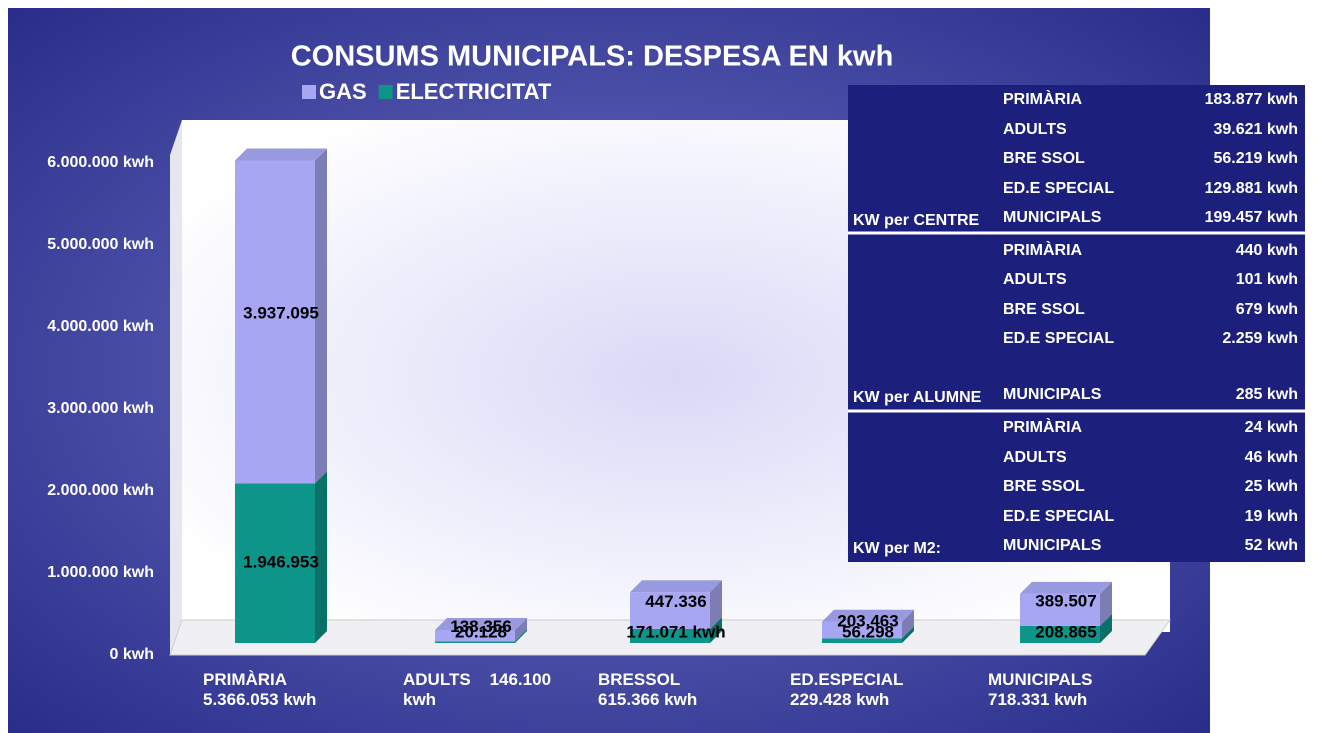 This screenshot has width=1317, height=733. Describe the element at coordinates (1260, 338) in the screenshot. I see `row-value: 2.259 kwh` at that location.